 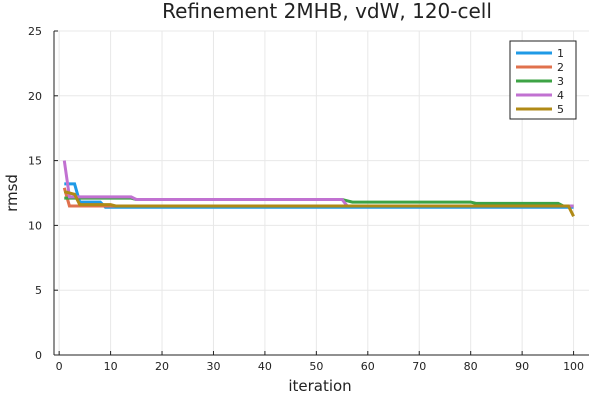 I want to click on x-axis-ticks: 0 10 20 30 40 50 60 70 80 90 100, so click(x=320, y=362).